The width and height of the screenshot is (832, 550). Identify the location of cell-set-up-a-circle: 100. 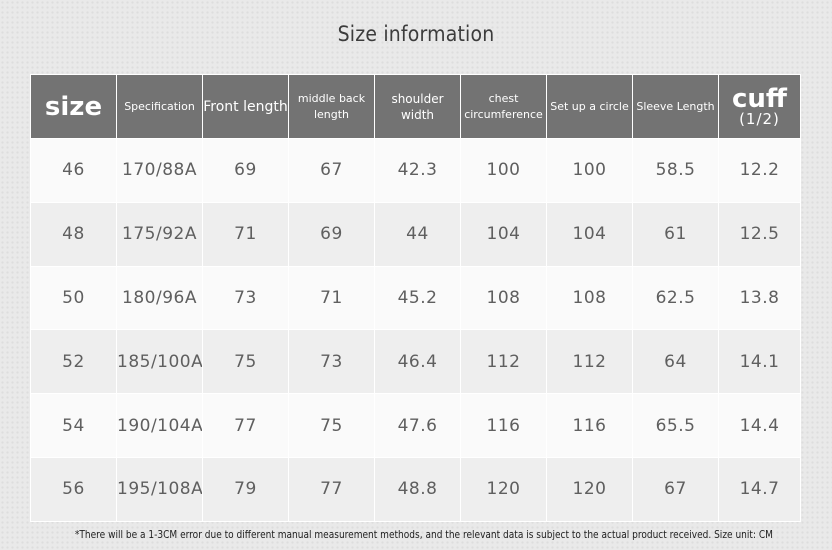
(589, 170).